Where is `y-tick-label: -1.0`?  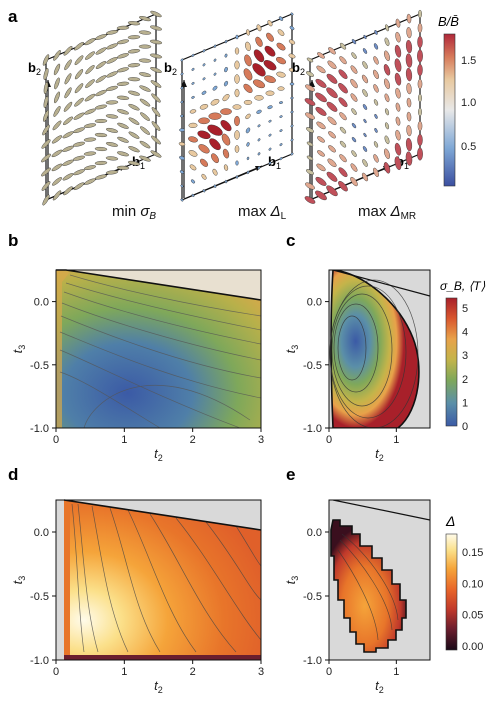 y-tick-label: -1.0 is located at coordinates (312, 661).